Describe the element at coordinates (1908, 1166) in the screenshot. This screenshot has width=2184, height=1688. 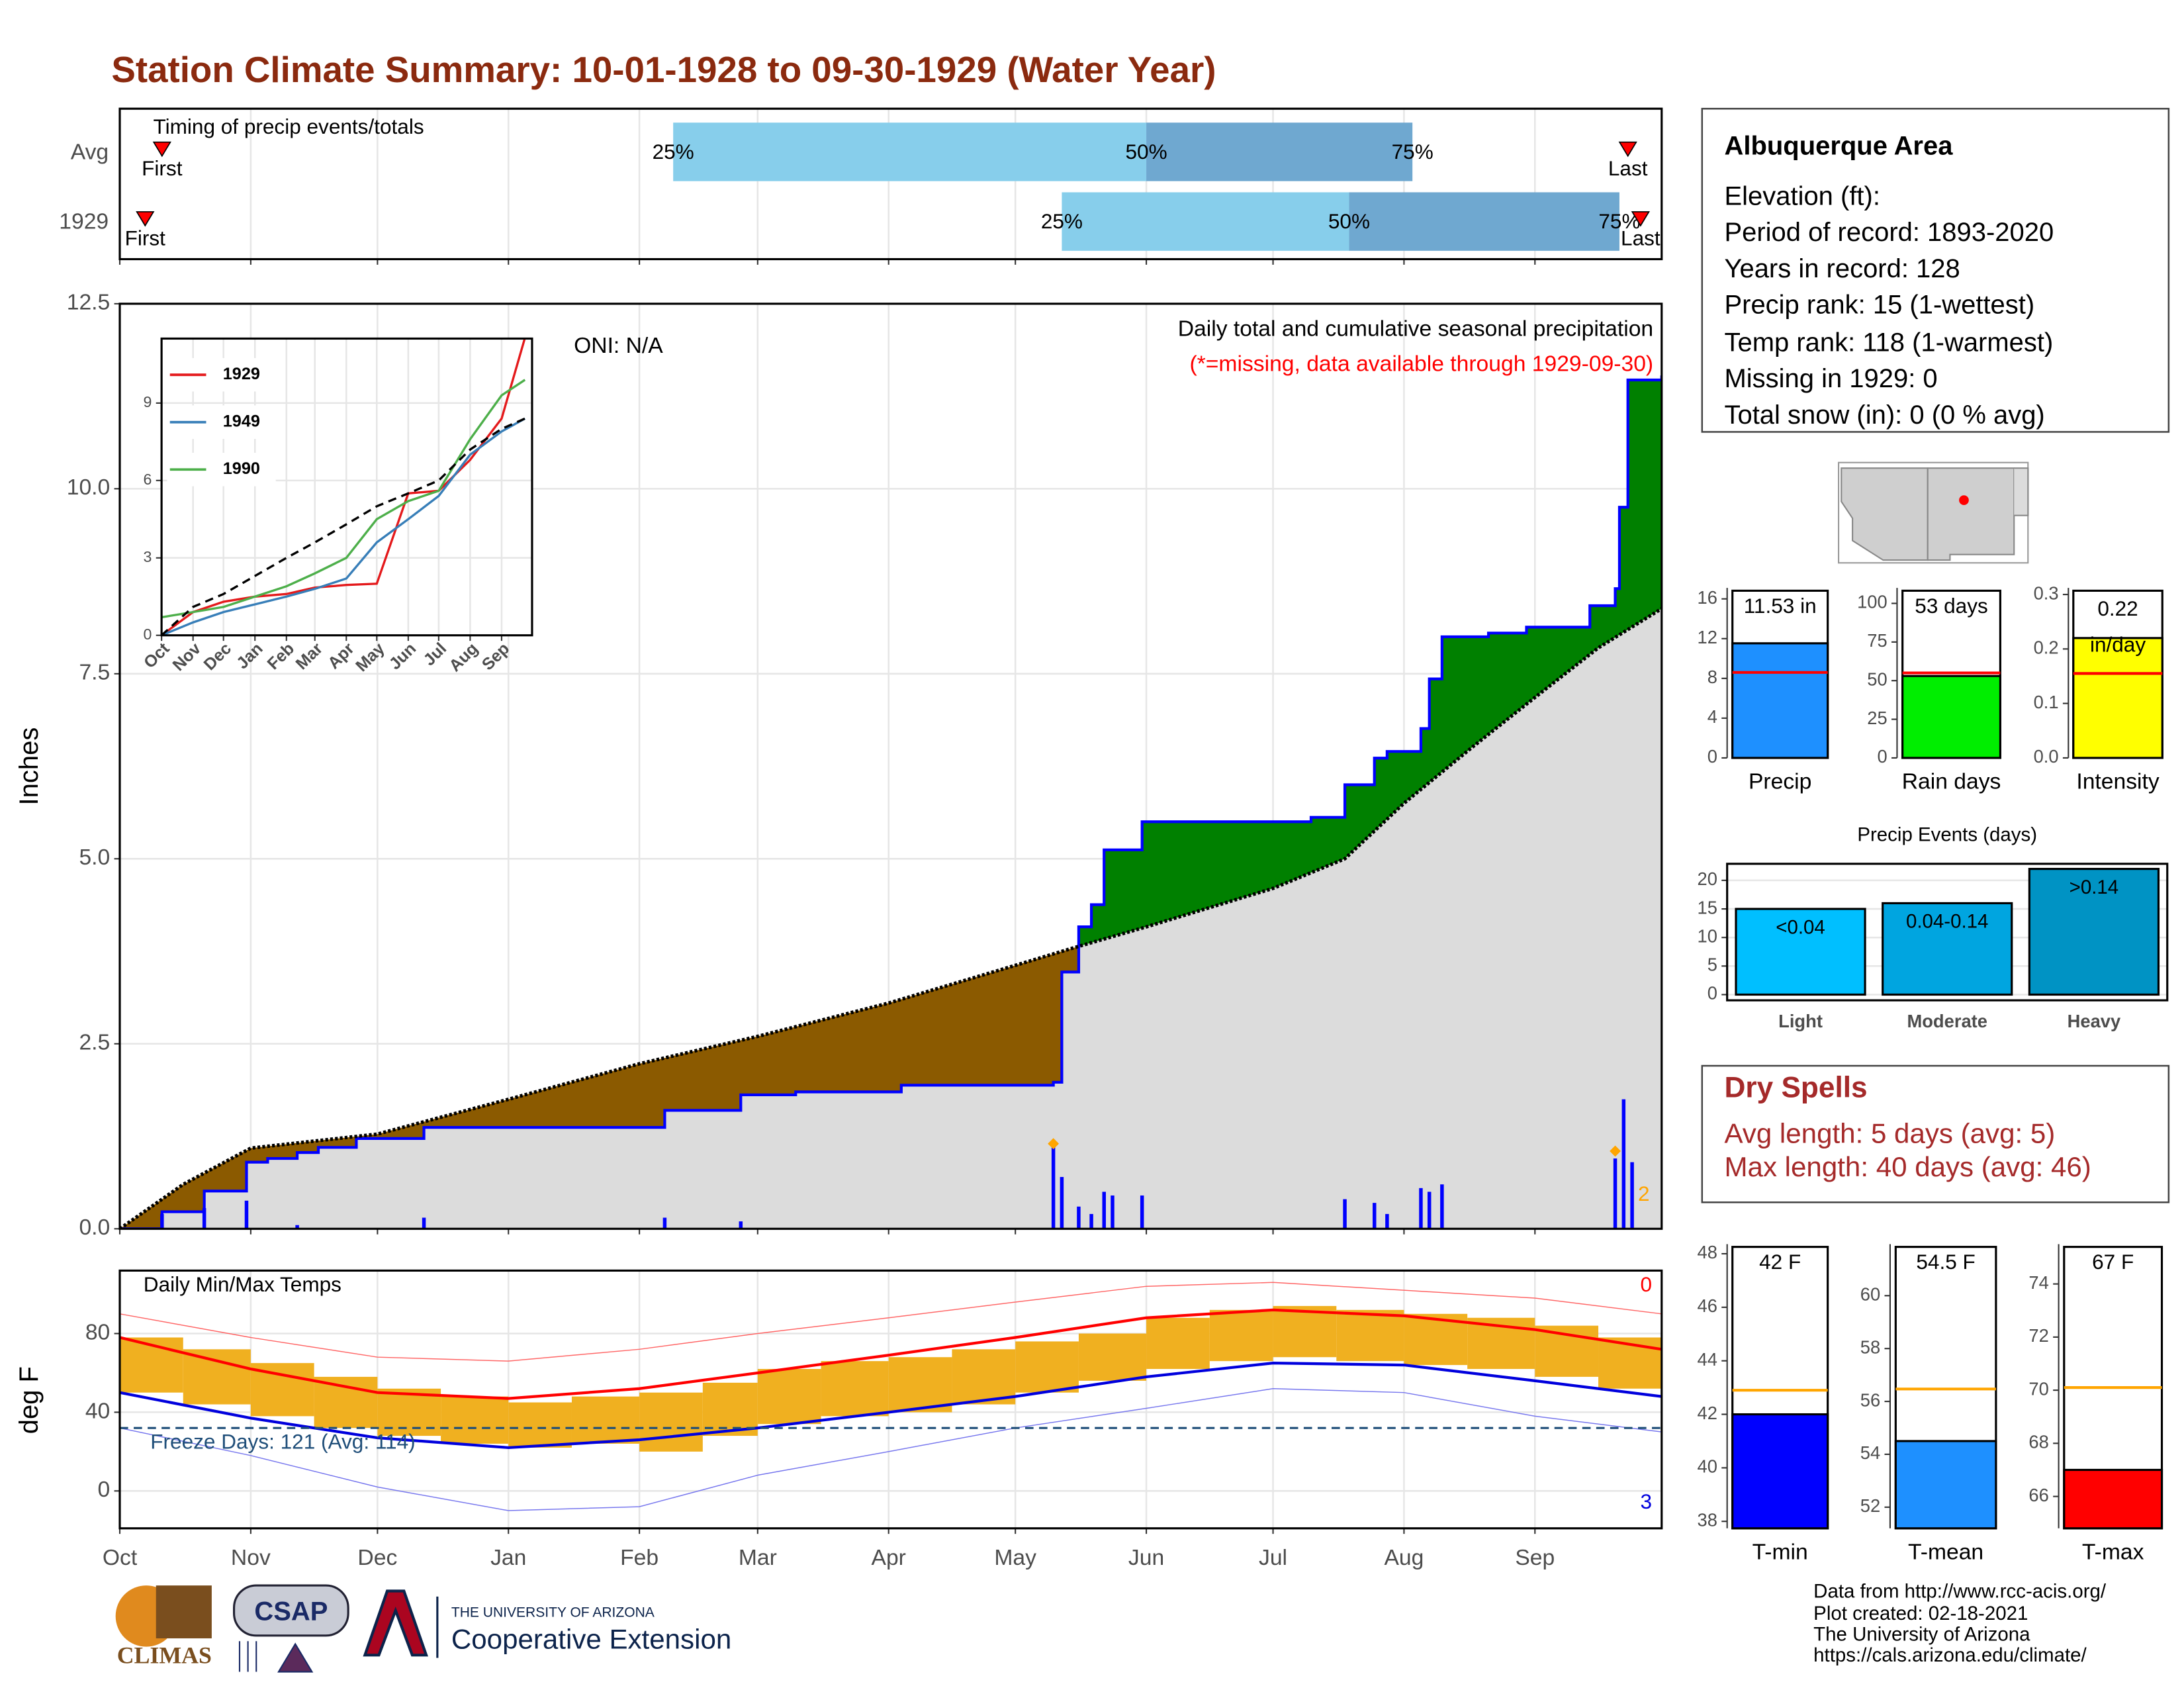
I see `dry-spells-line: Max length: 40 days (avg: 46)` at that location.